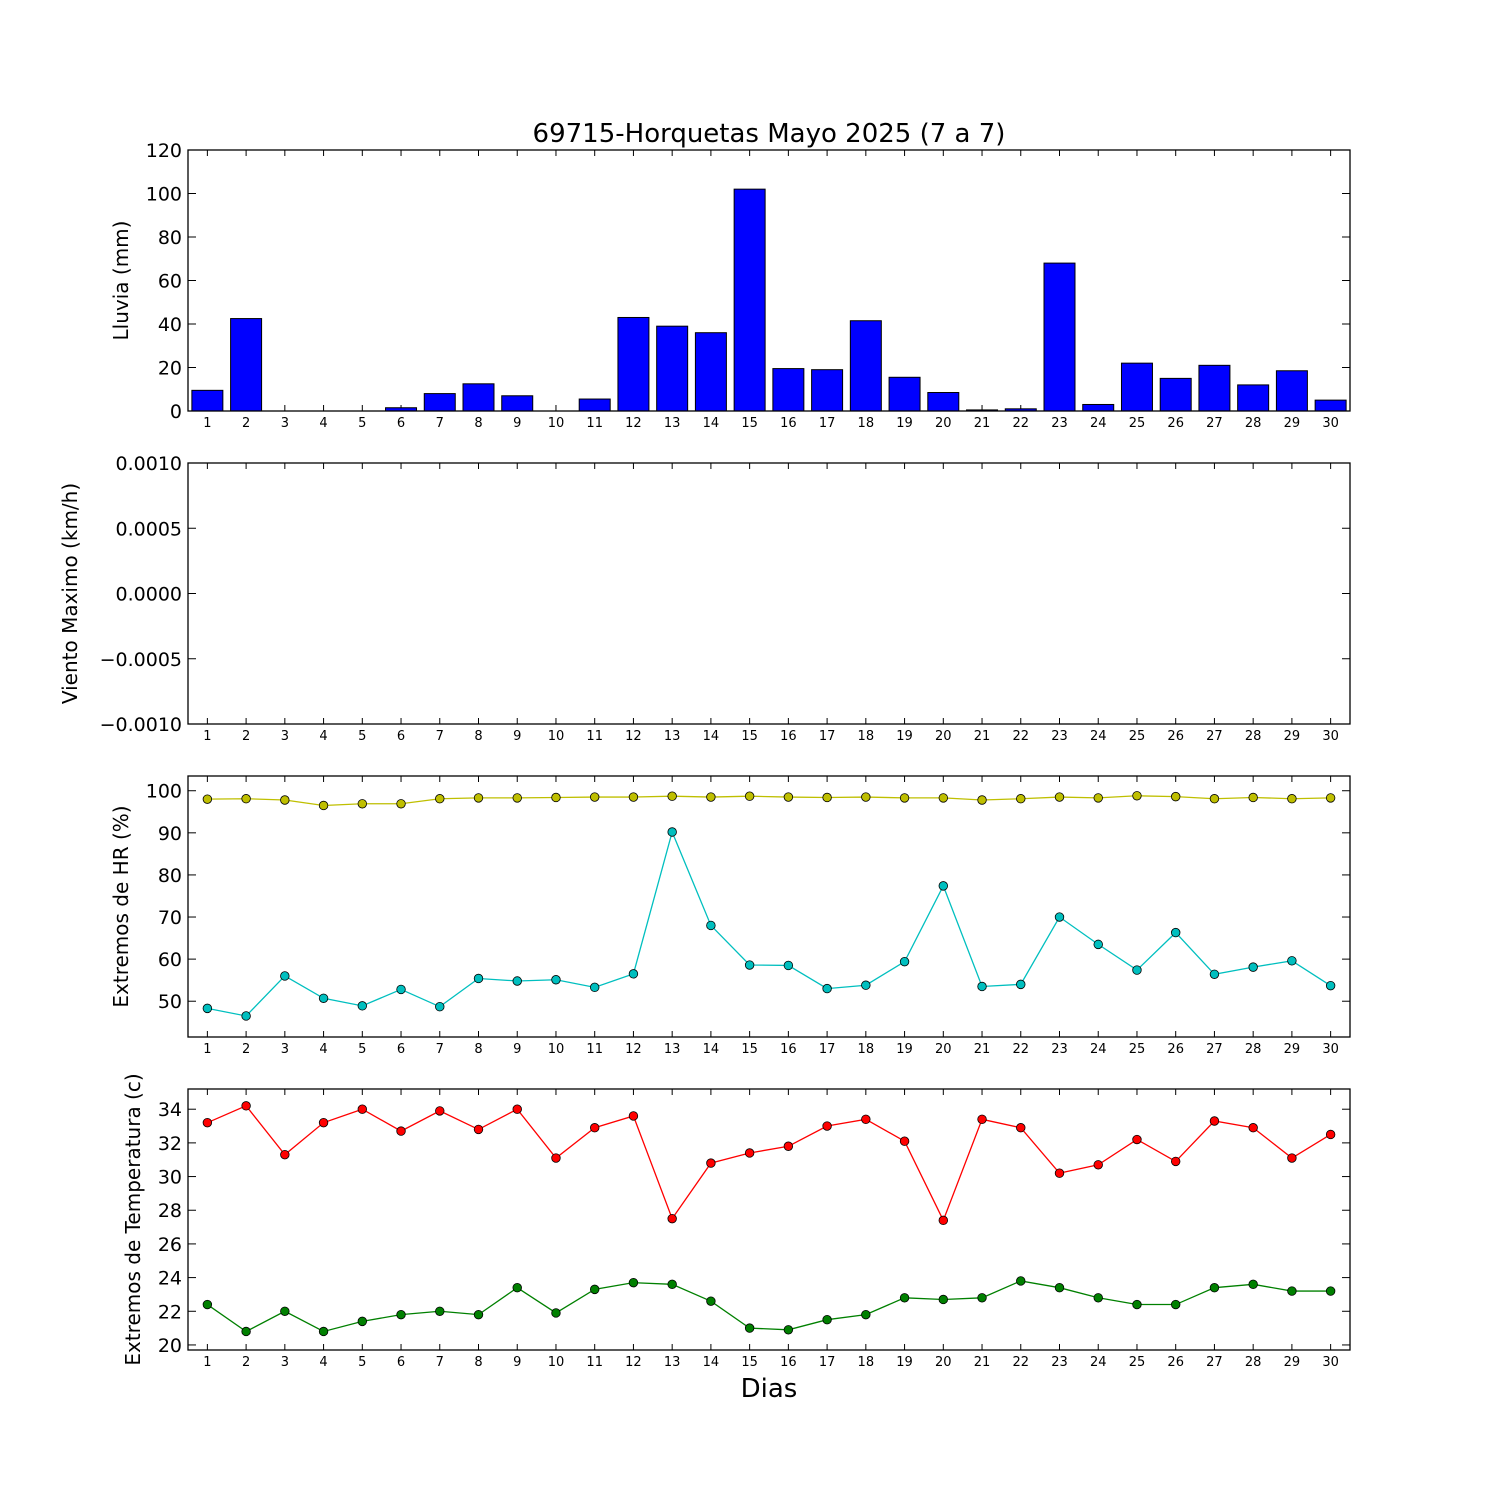  Describe the element at coordinates (70, 593) in the screenshot. I see `y-axis-label: Viento Maximo (km/h)` at that location.